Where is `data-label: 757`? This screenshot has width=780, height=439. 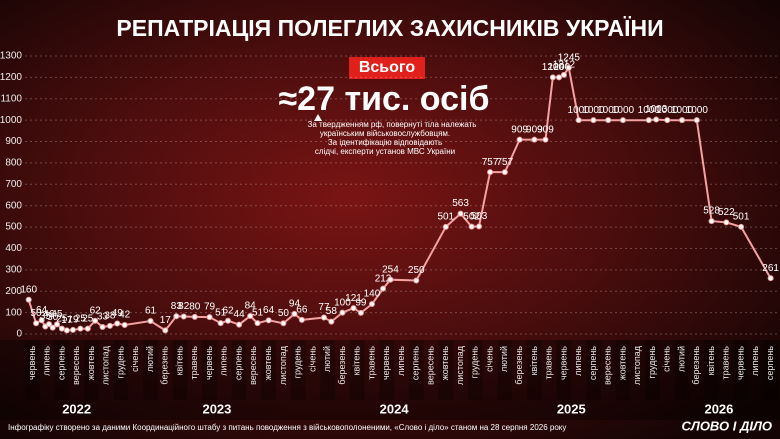 data-label: 757 is located at coordinates (505, 162).